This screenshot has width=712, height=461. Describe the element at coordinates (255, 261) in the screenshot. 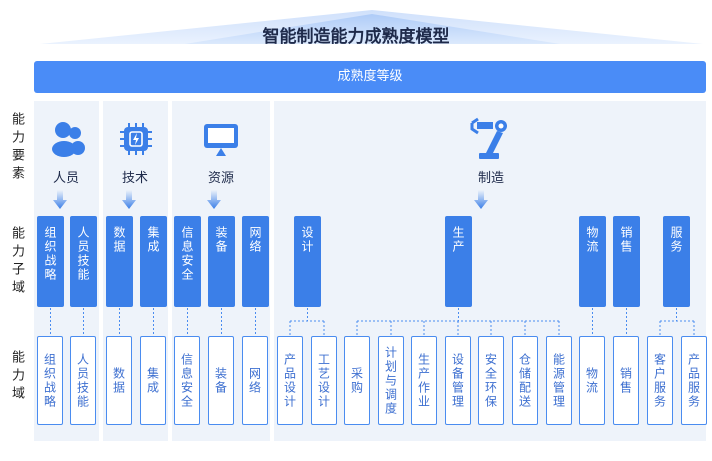

I see `subdomain-box: 网络` at that location.